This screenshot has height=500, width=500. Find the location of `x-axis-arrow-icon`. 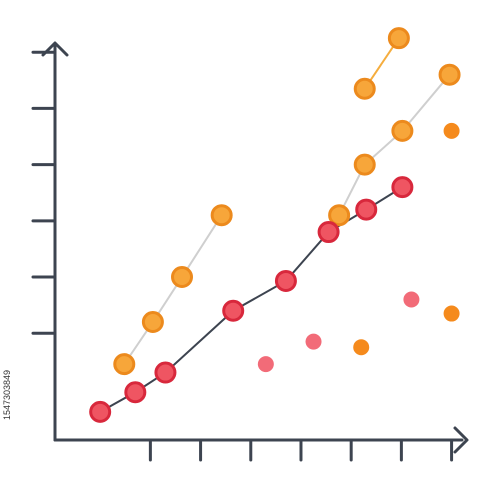

x-axis-arrow-icon is located at coordinates (461, 440).